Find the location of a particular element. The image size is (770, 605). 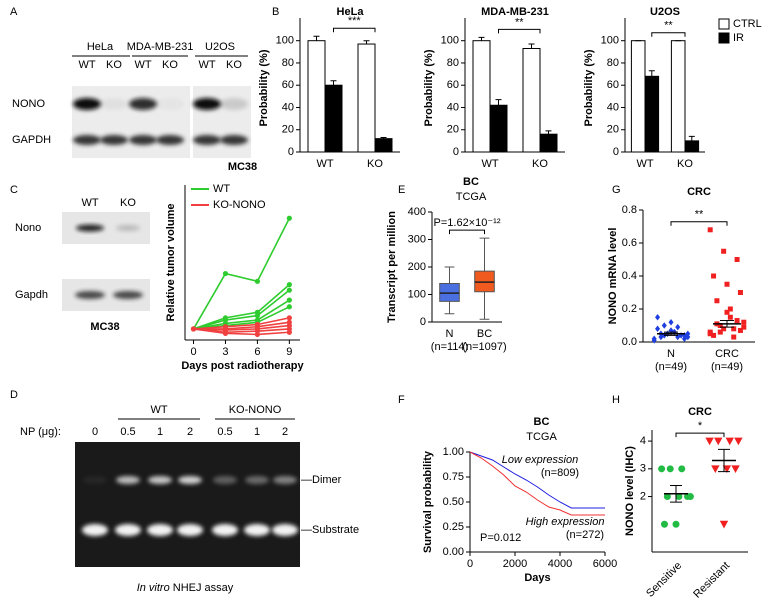

y-tick-label: 4 is located at coordinates (643, 441).